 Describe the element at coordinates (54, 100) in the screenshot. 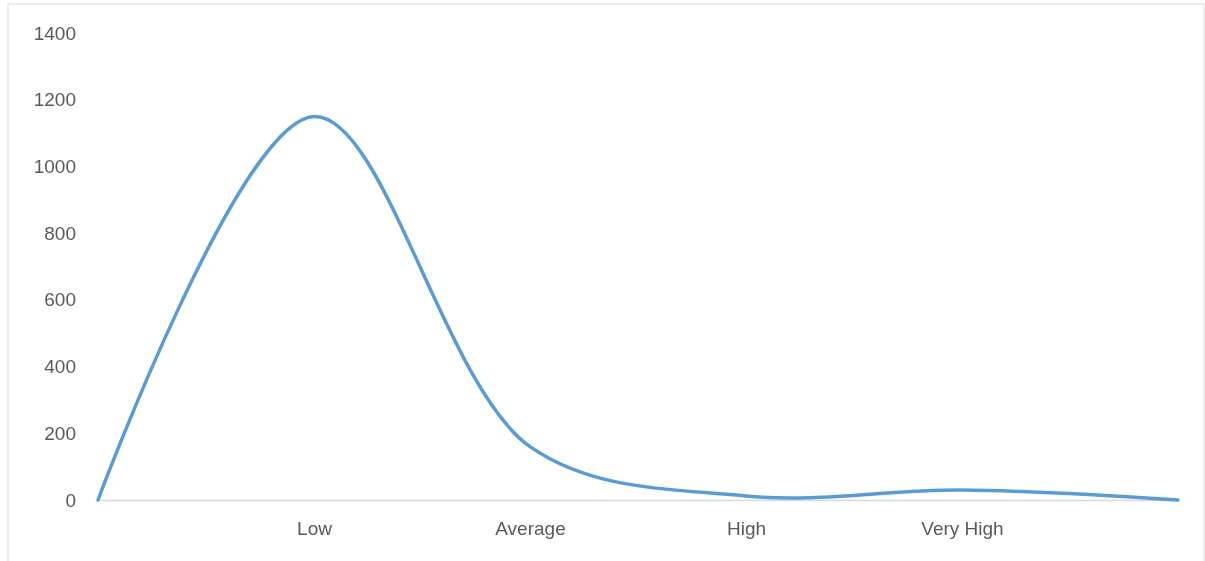

I see `y-tick-label: 1200` at that location.